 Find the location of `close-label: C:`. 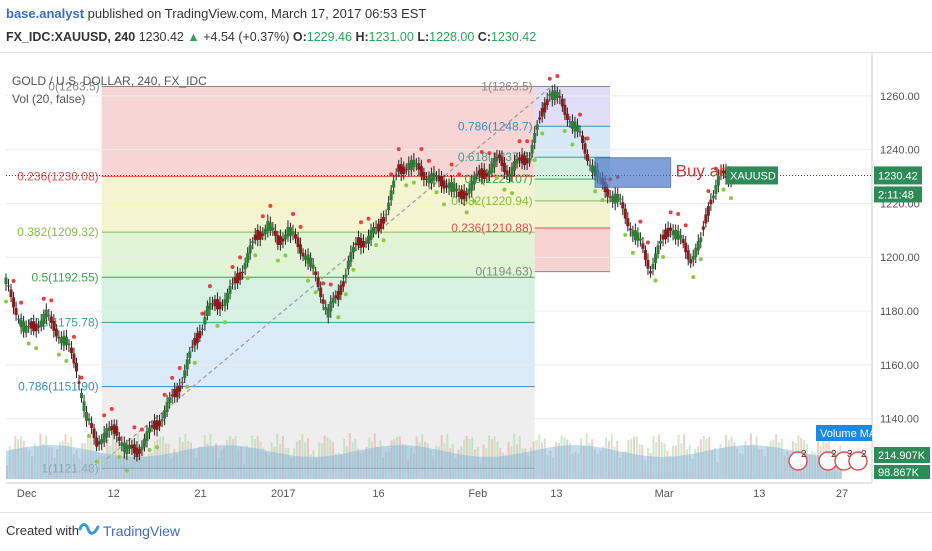

close-label: C: is located at coordinates (484, 37).